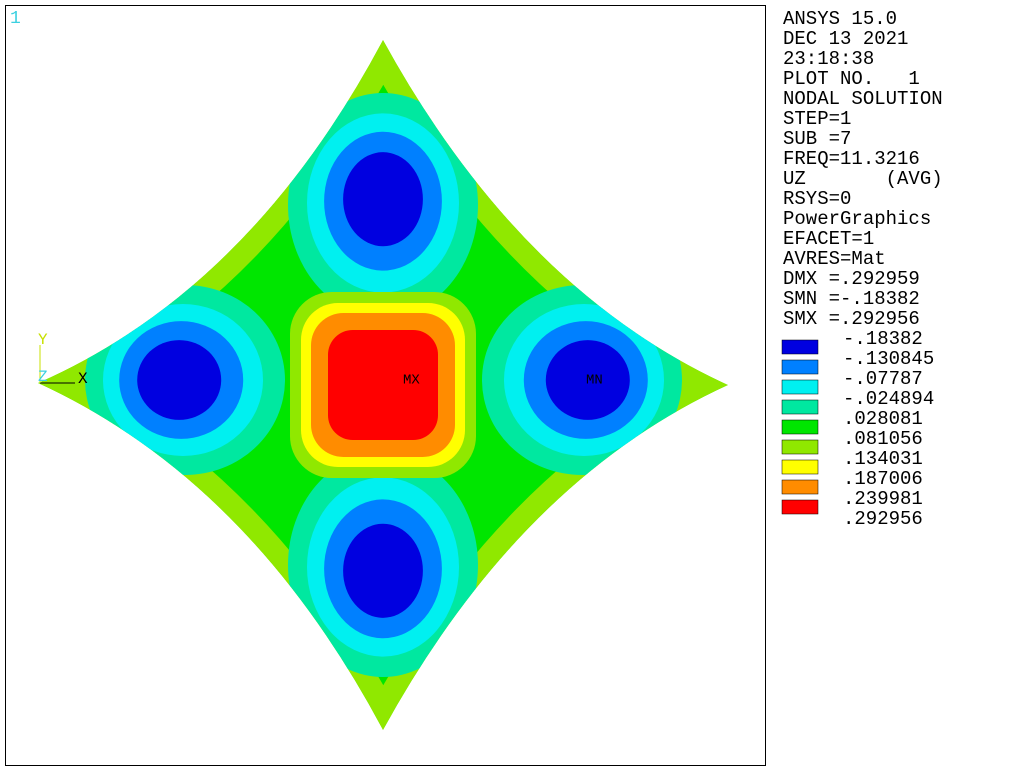 The width and height of the screenshot is (1024, 775). What do you see at coordinates (883, 439) in the screenshot?
I see `legend-label: .081056` at bounding box center [883, 439].